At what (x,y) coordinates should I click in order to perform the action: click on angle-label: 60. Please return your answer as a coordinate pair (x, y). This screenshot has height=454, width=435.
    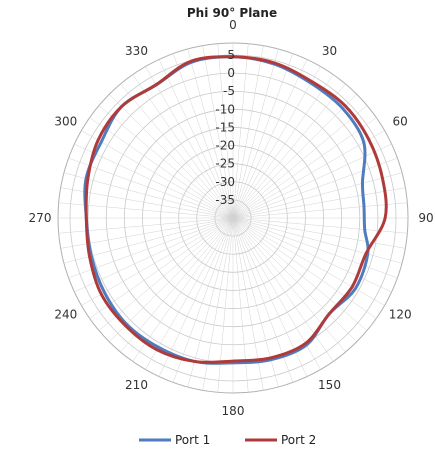
    Looking at the image, I should click on (400, 122).